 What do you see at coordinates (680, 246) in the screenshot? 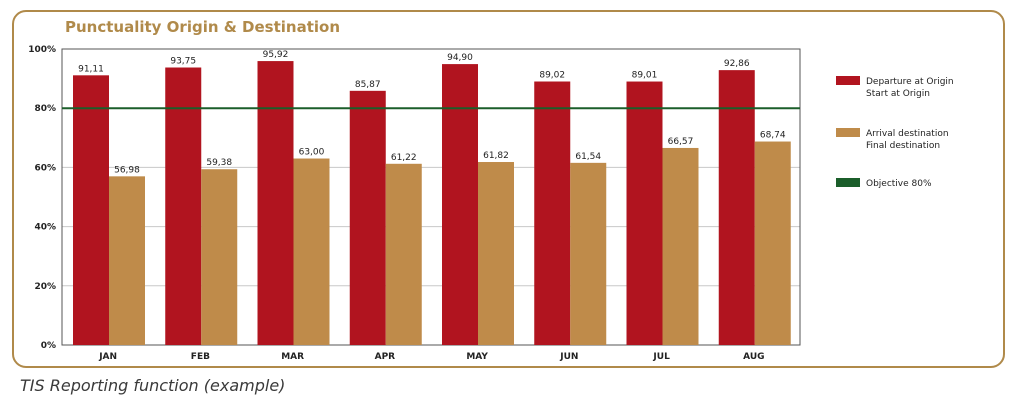
I see `bar-arrival-jul` at bounding box center [680, 246].